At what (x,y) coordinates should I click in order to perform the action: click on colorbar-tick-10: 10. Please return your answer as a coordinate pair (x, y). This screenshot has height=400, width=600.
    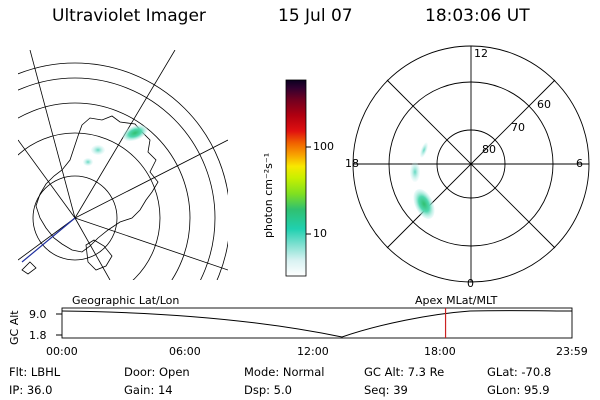
    Looking at the image, I should click on (320, 233).